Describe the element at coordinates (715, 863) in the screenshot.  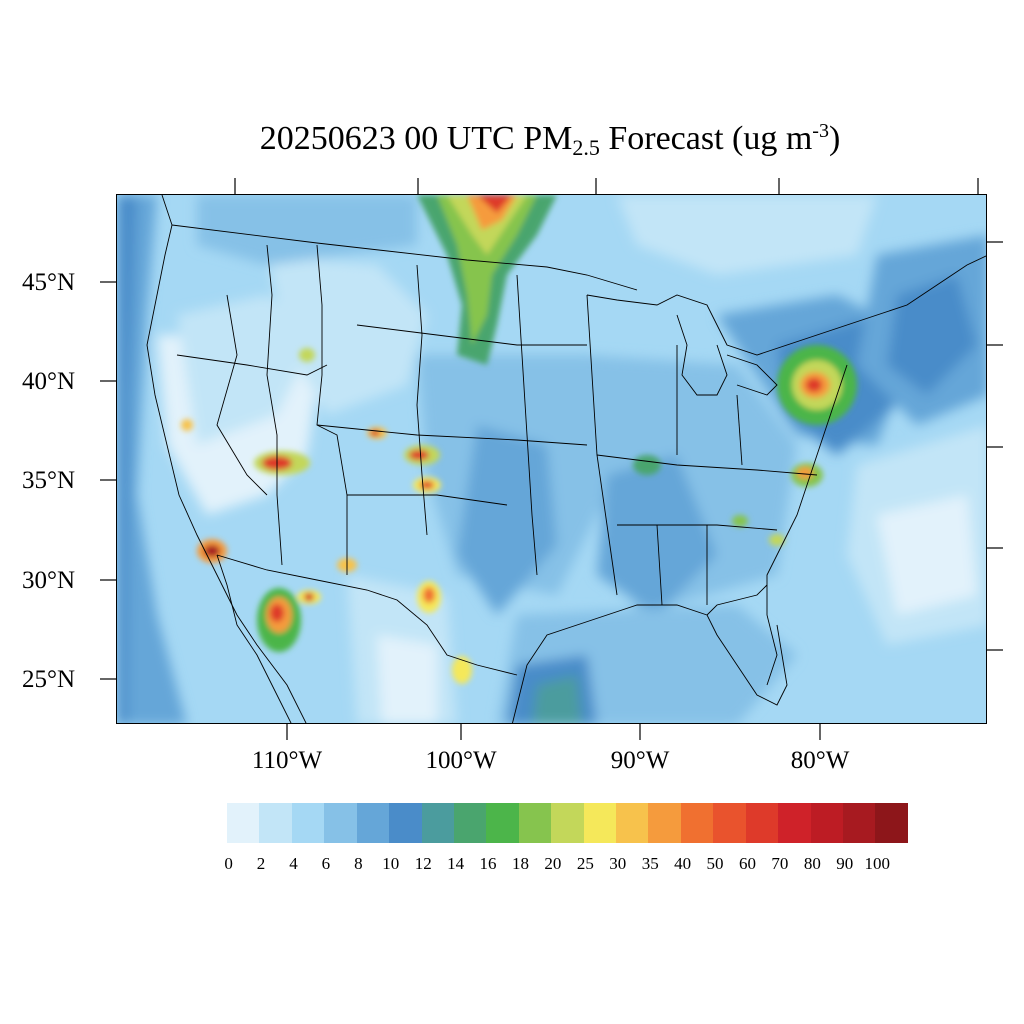
I see `colorbar-label: 50` at that location.